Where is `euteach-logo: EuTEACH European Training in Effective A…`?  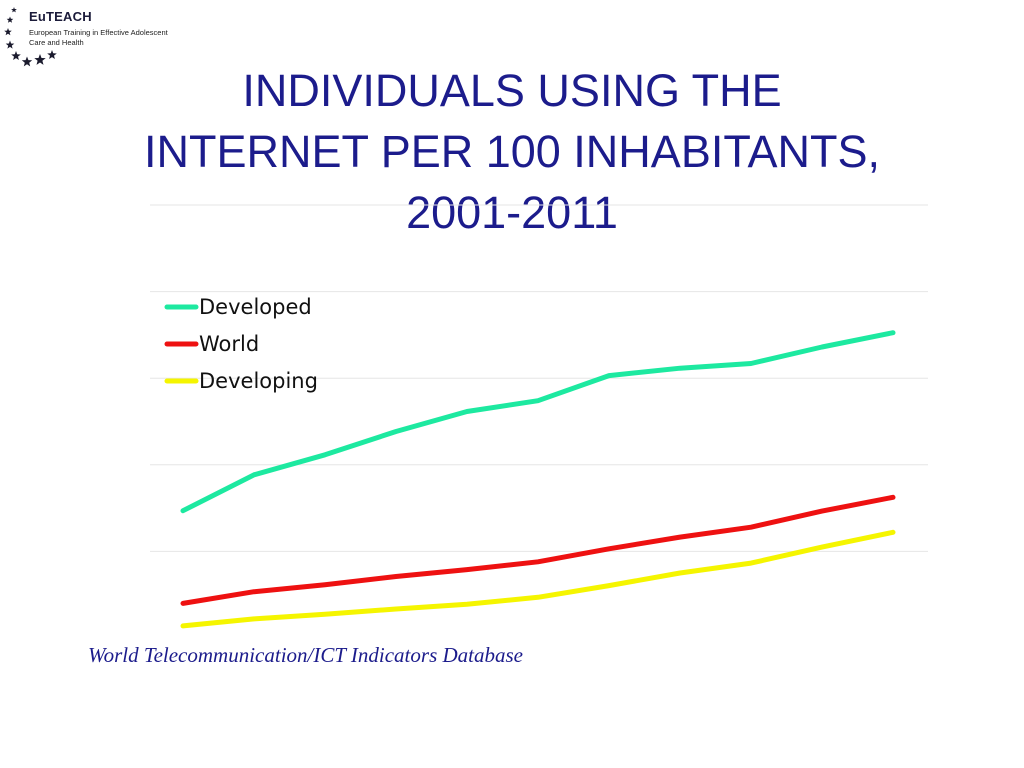 euteach-logo: EuTEACH European Training in Effective A… is located at coordinates (85, 40).